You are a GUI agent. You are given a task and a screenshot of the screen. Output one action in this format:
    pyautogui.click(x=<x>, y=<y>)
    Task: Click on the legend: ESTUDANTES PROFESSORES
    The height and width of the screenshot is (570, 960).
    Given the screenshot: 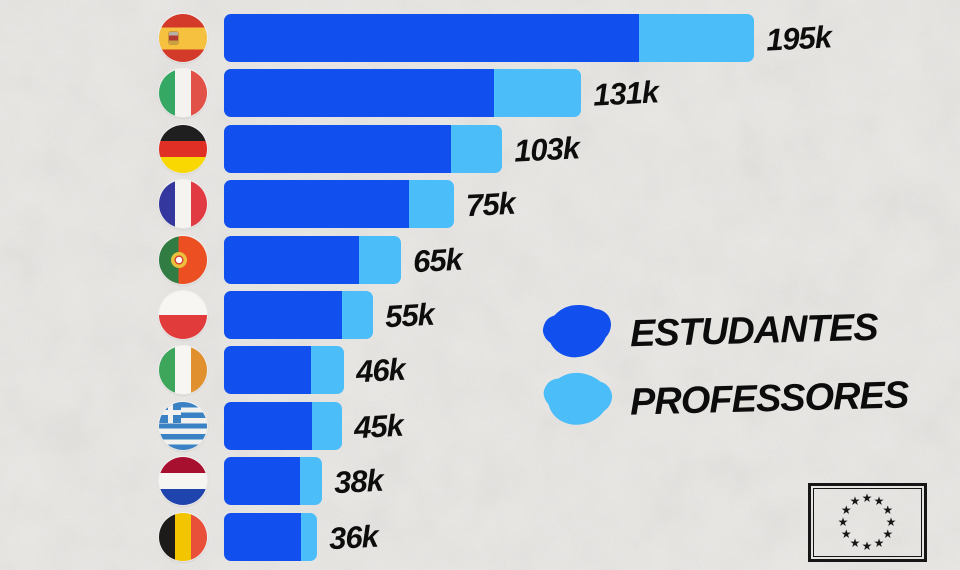 What is the action you would take?
    pyautogui.click(x=727, y=370)
    